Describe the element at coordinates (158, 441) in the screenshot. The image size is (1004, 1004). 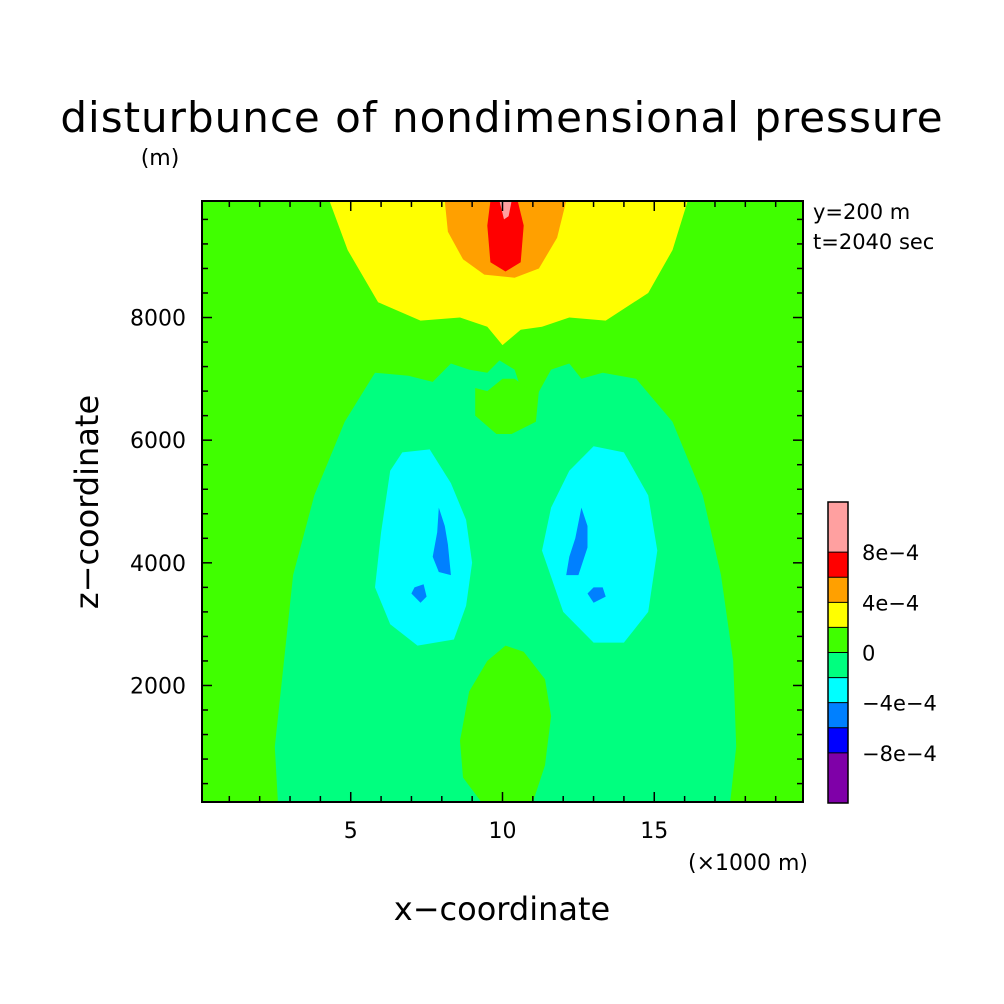
I see `y-tick-label: 6000` at that location.